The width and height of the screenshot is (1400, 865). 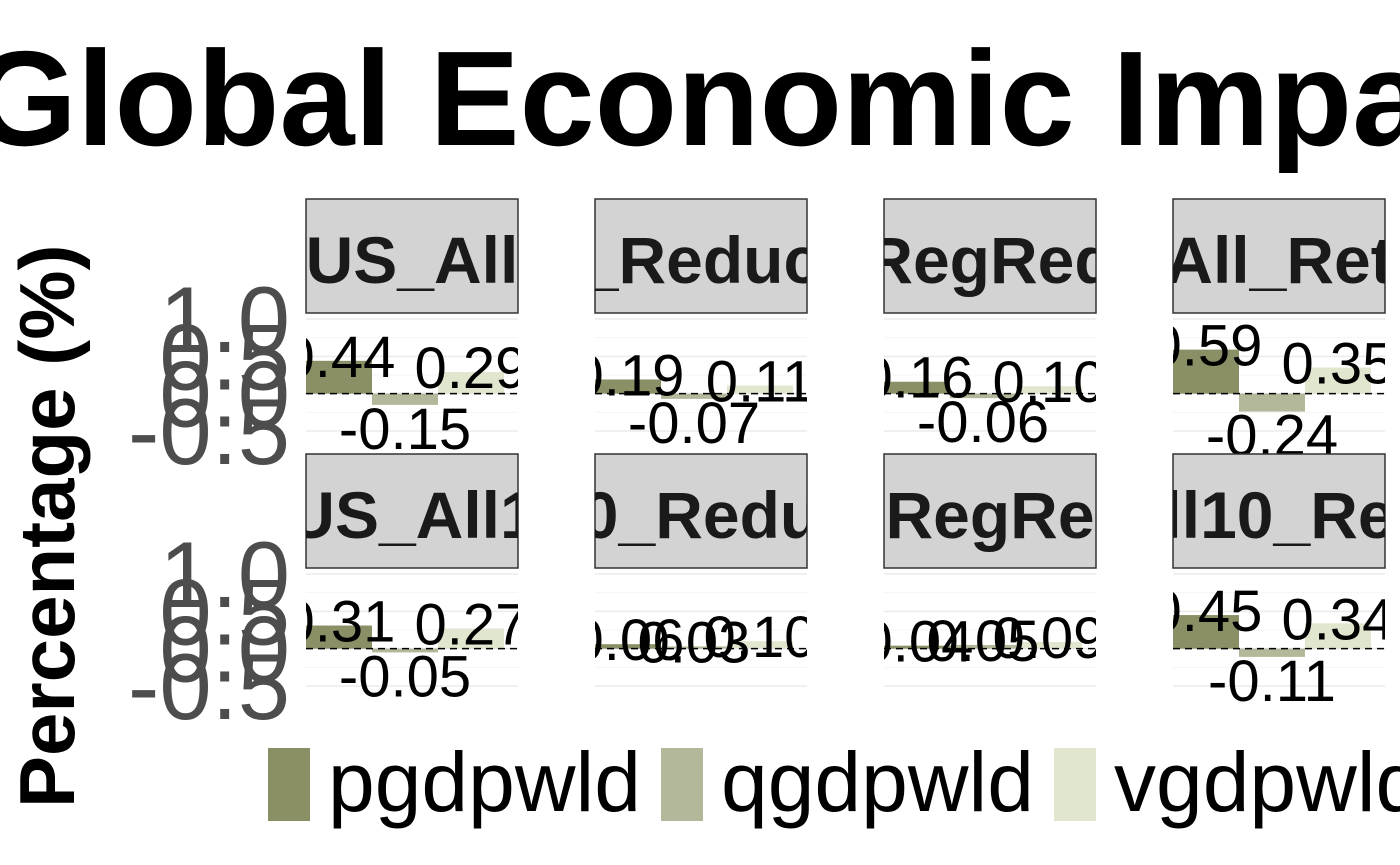 I want to click on data-label: 0.35, so click(x=1338, y=364).